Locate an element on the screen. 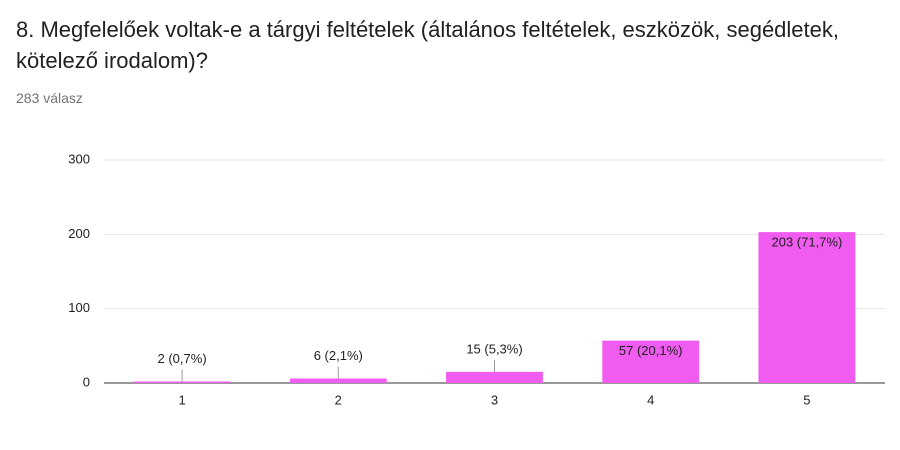 The image size is (900, 450). x-tick-label: 2 is located at coordinates (338, 399).